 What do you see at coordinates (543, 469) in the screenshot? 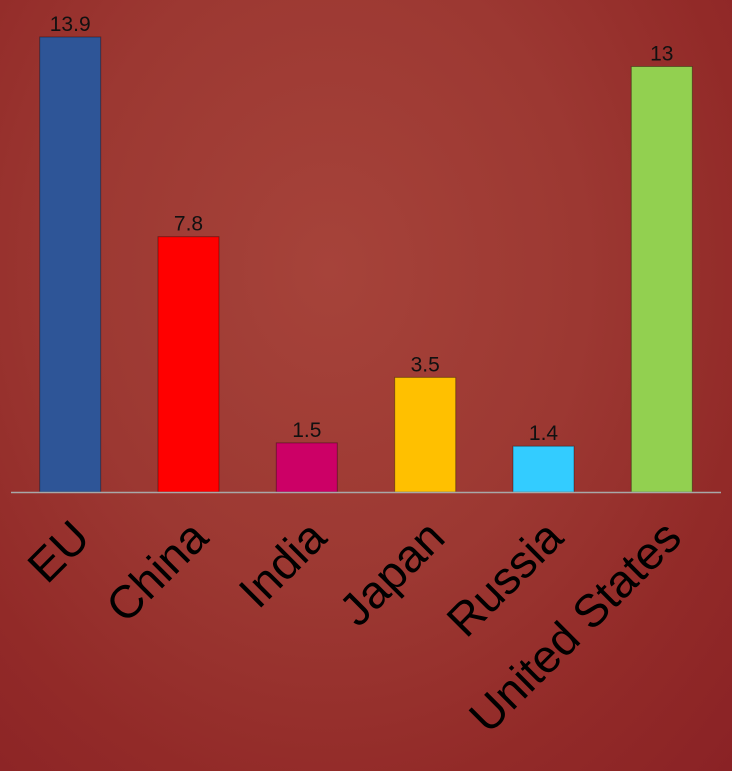
I see `bar-russia` at bounding box center [543, 469].